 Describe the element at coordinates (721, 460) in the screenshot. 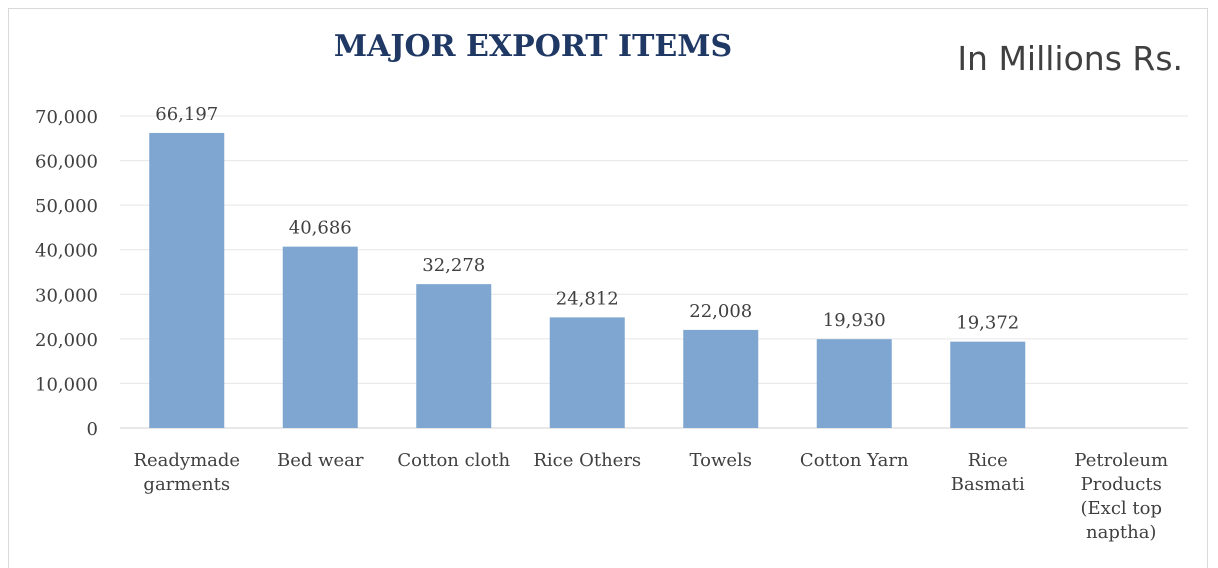

I see `category-label: Towels` at that location.